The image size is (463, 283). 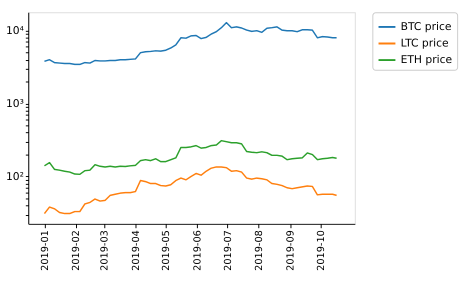 What do you see at coordinates (426, 26) in the screenshot?
I see `legend-label: BTC price` at bounding box center [426, 26].